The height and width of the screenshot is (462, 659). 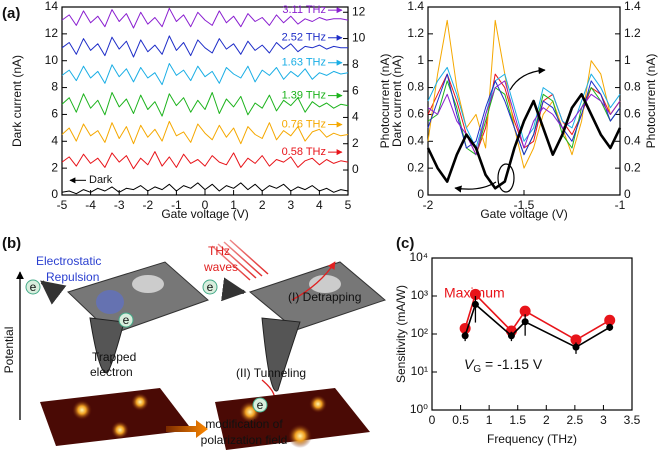 What do you see at coordinates (415, 140) in the screenshot?
I see `y-tick-label: 0.4` at bounding box center [415, 140].